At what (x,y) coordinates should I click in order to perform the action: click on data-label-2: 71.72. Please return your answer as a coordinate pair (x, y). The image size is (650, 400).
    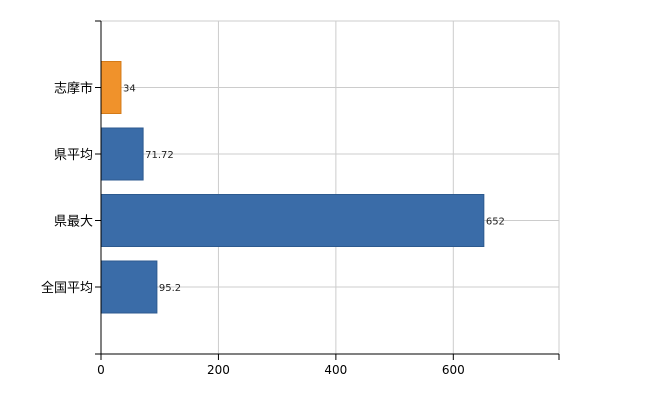
    Looking at the image, I should click on (159, 155).